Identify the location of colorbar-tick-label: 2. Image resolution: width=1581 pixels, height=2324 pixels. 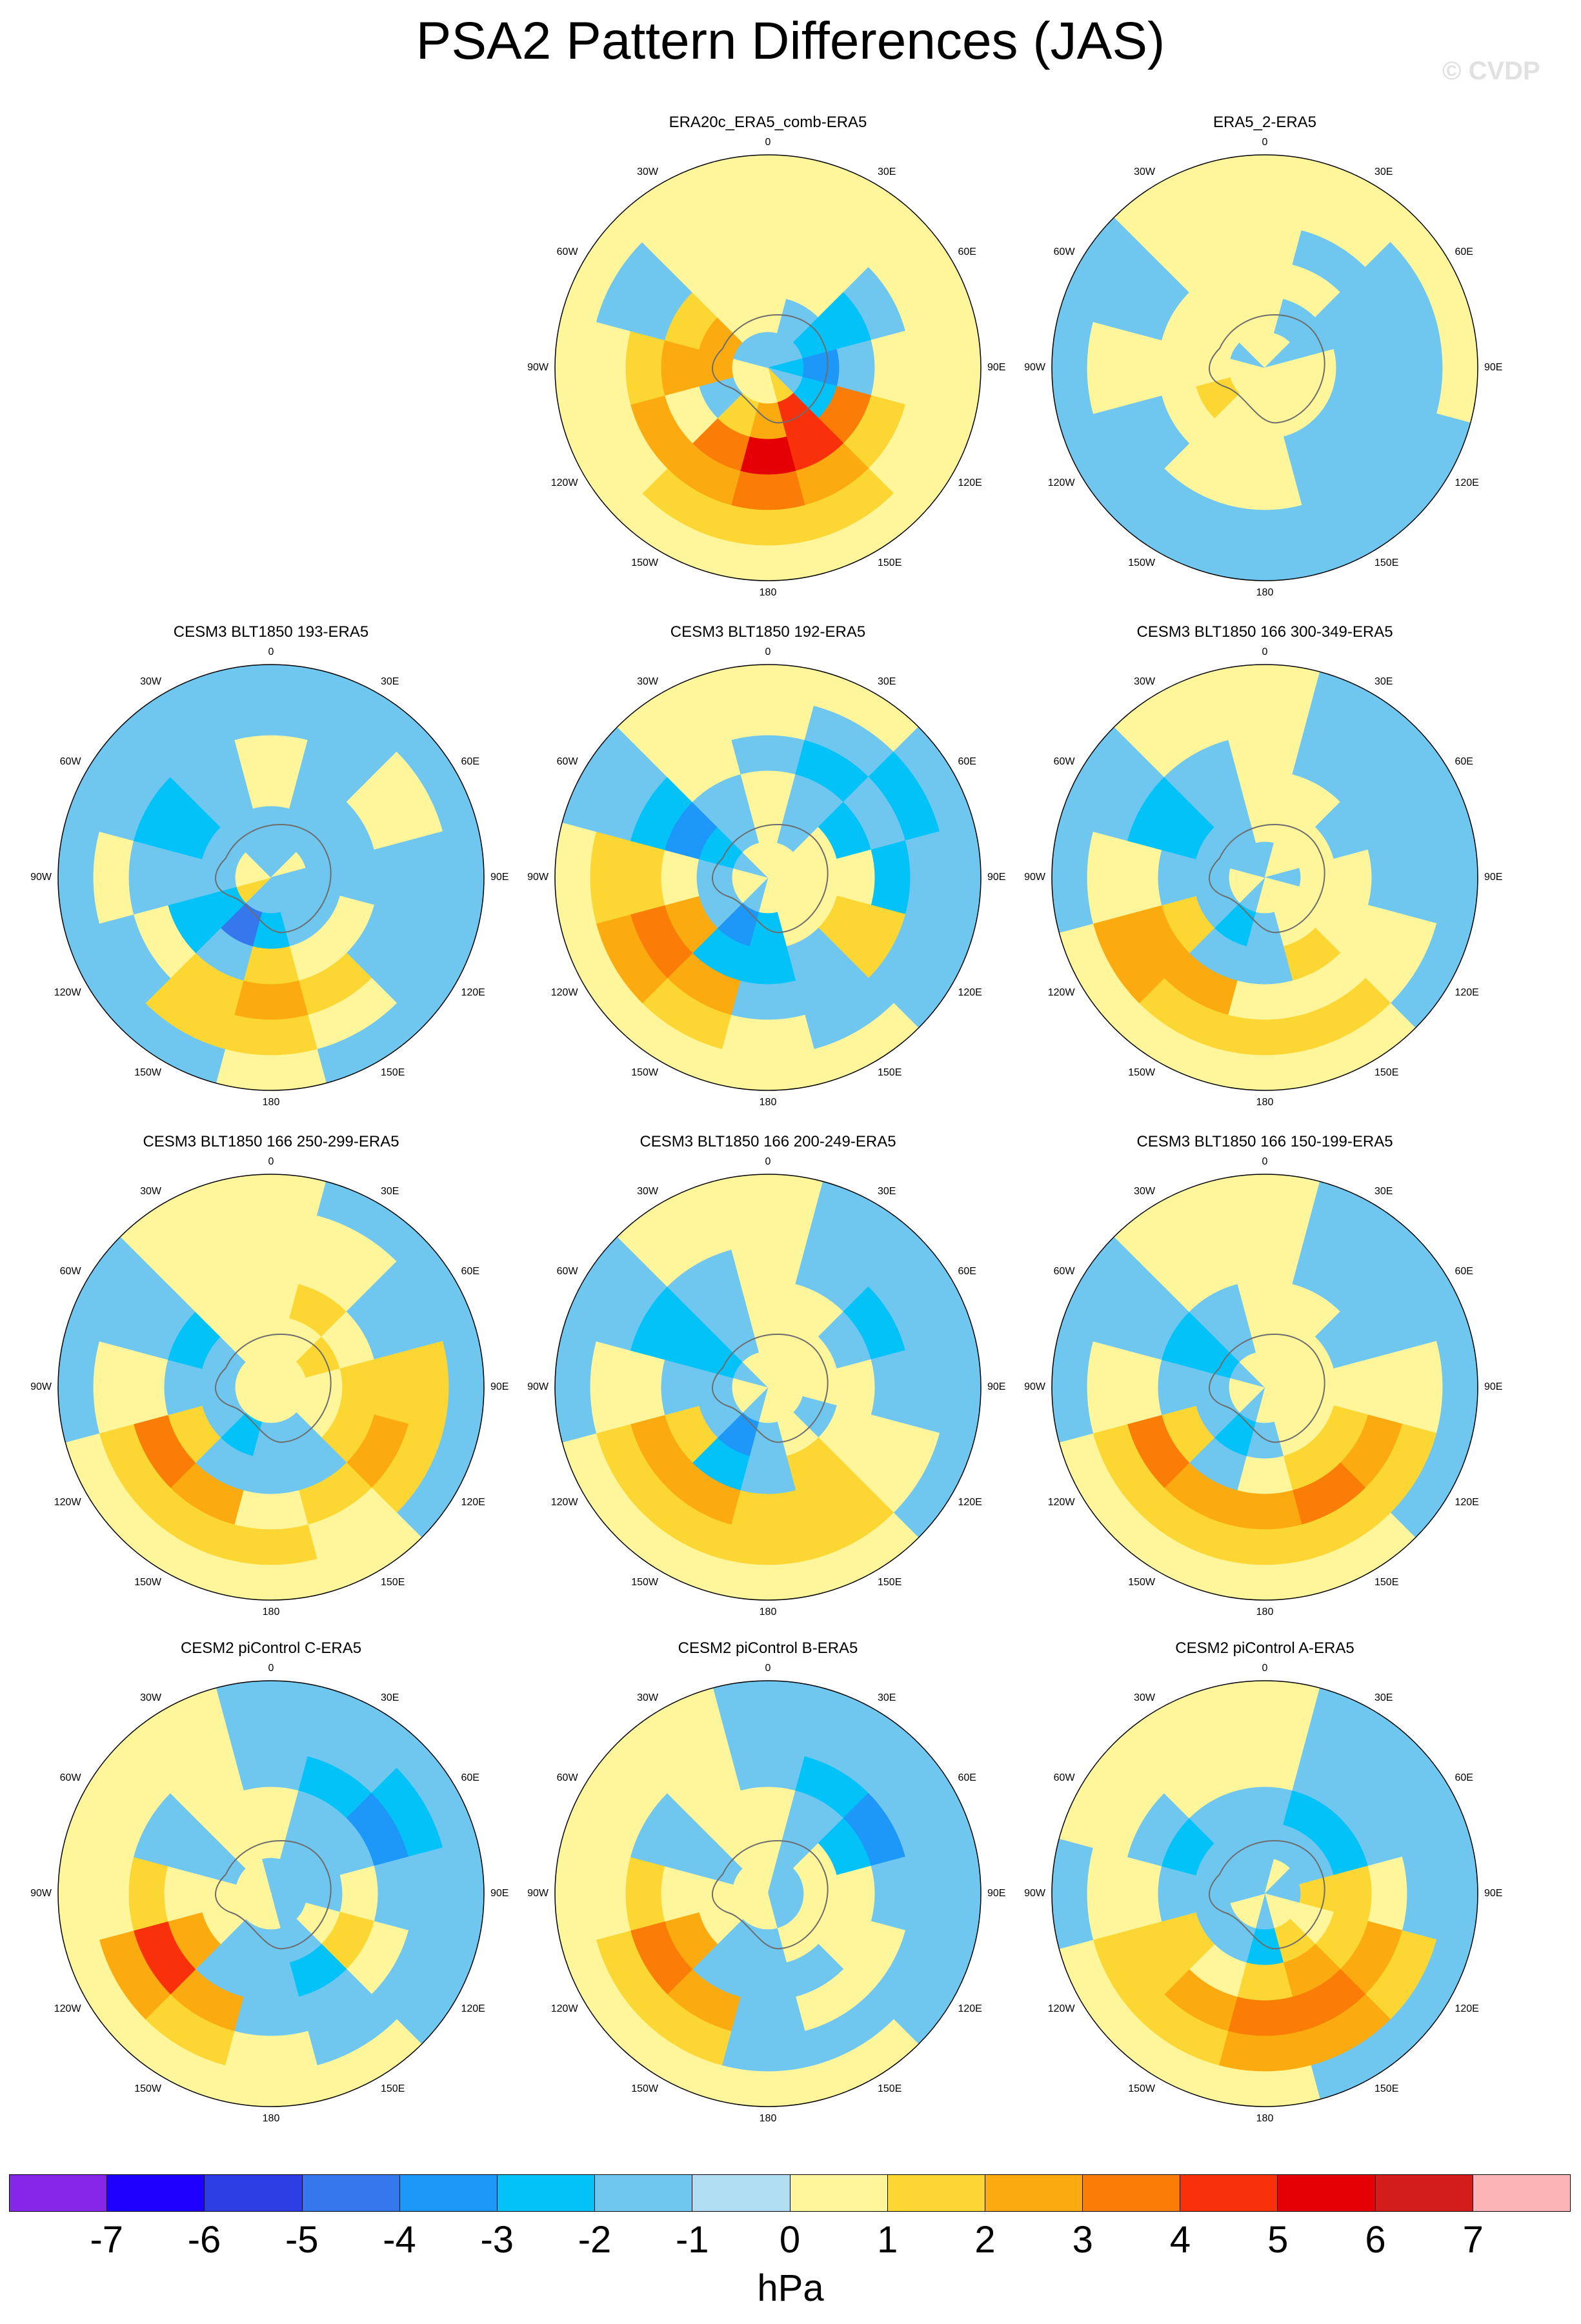
(985, 2240).